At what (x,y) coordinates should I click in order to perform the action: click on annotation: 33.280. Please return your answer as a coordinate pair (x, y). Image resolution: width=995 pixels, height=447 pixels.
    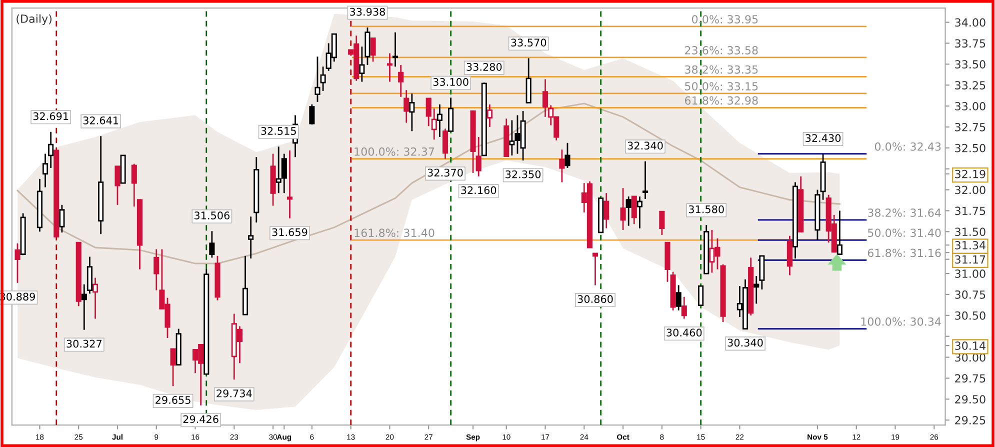
    Looking at the image, I should click on (484, 66).